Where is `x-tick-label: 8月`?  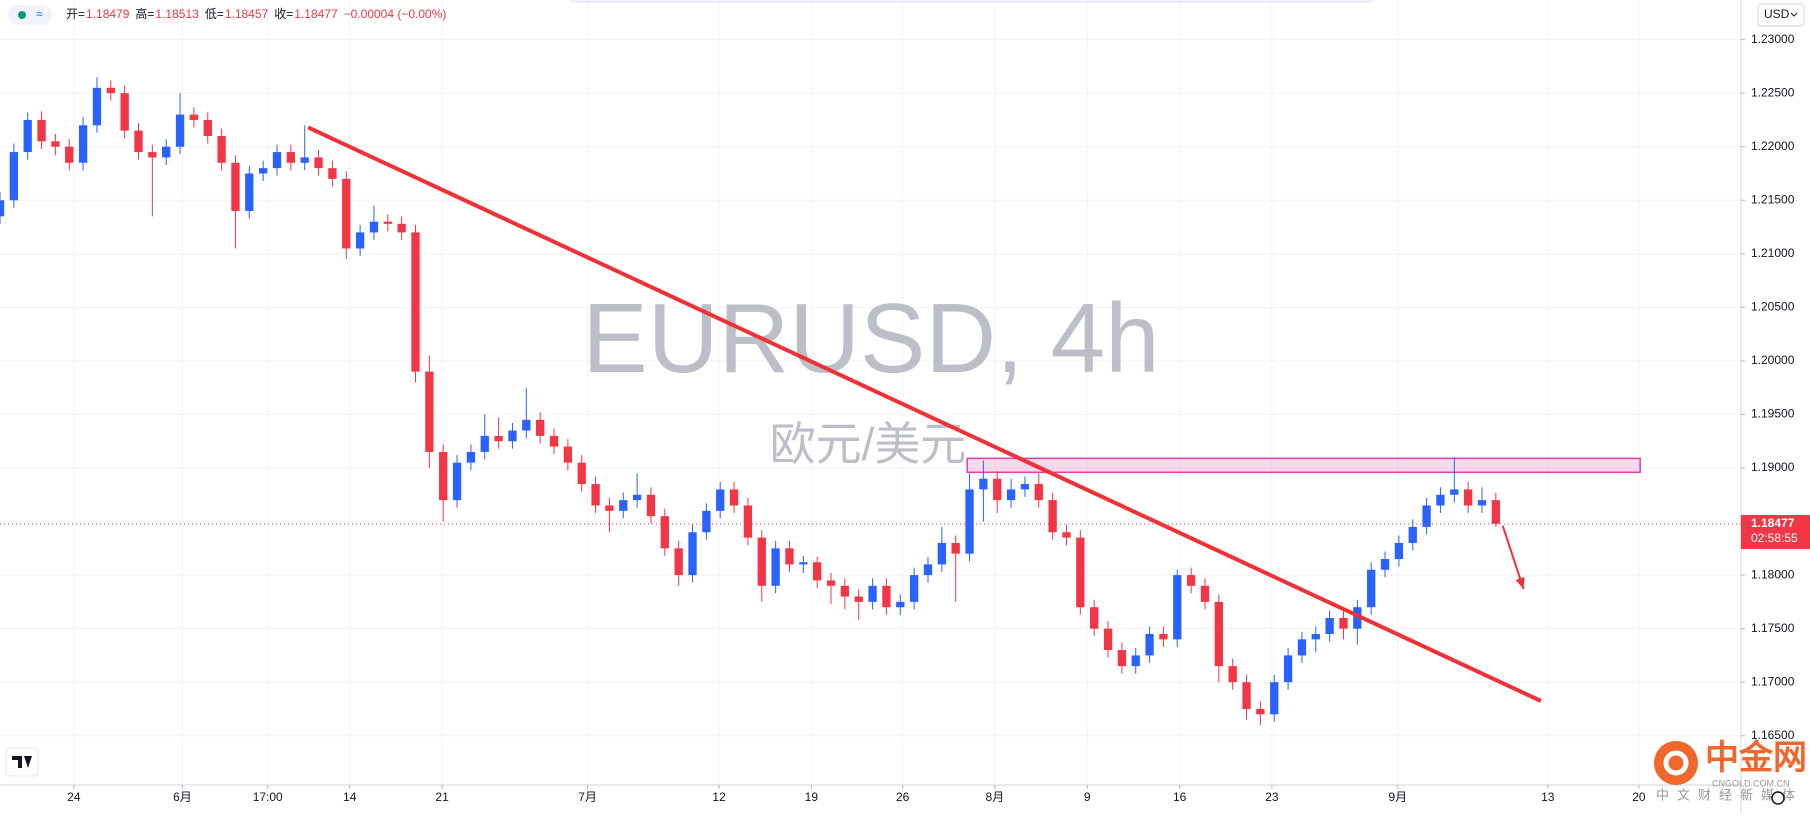 x-tick-label: 8月 is located at coordinates (995, 797).